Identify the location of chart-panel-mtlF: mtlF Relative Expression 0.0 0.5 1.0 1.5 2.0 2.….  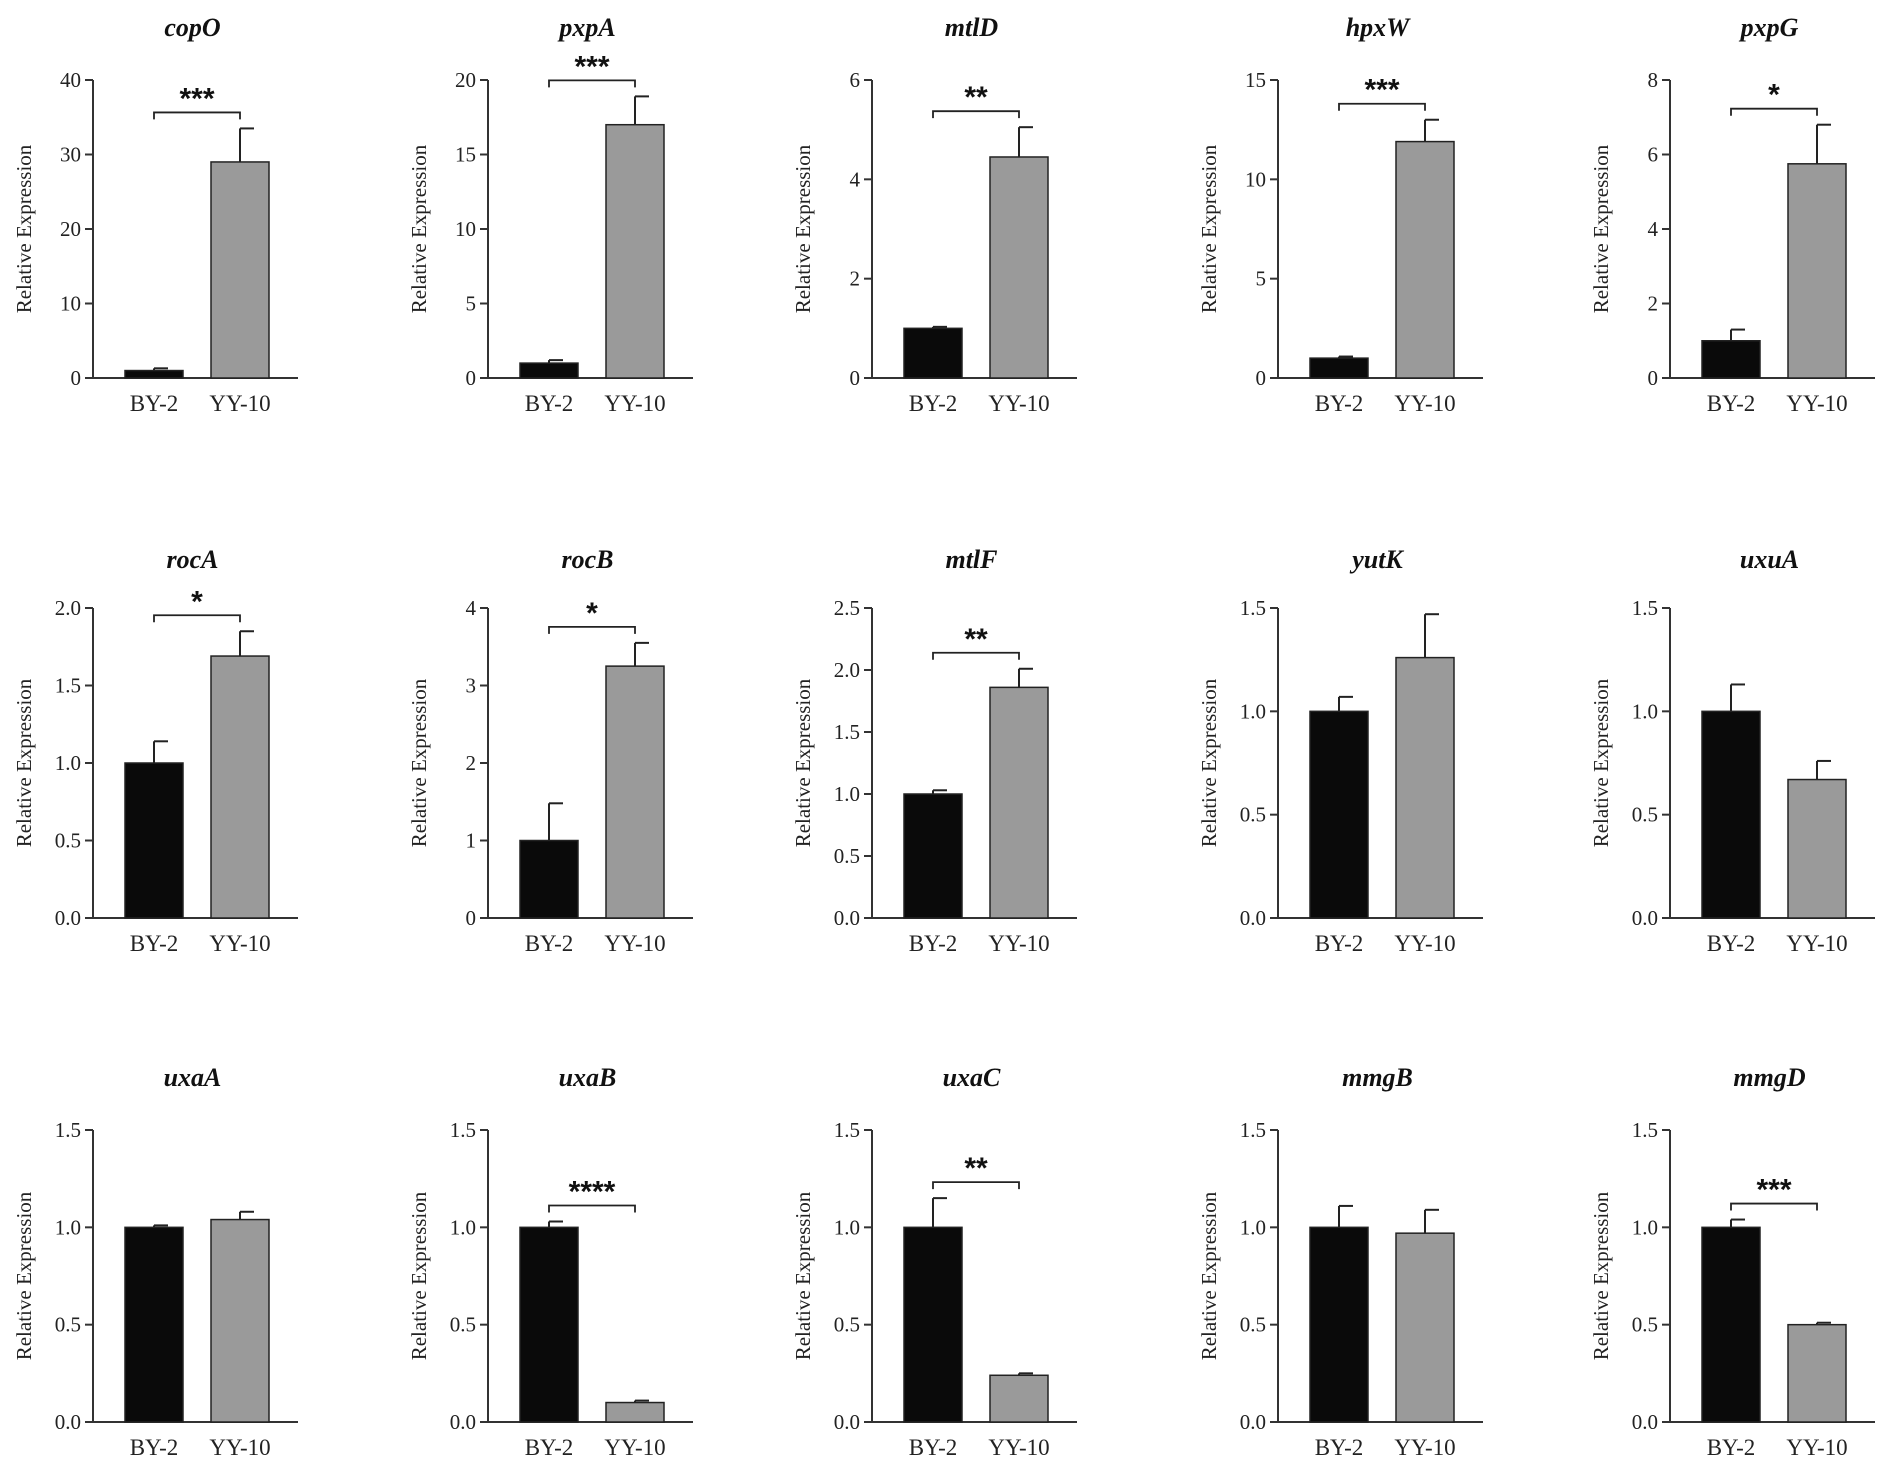
(934, 750).